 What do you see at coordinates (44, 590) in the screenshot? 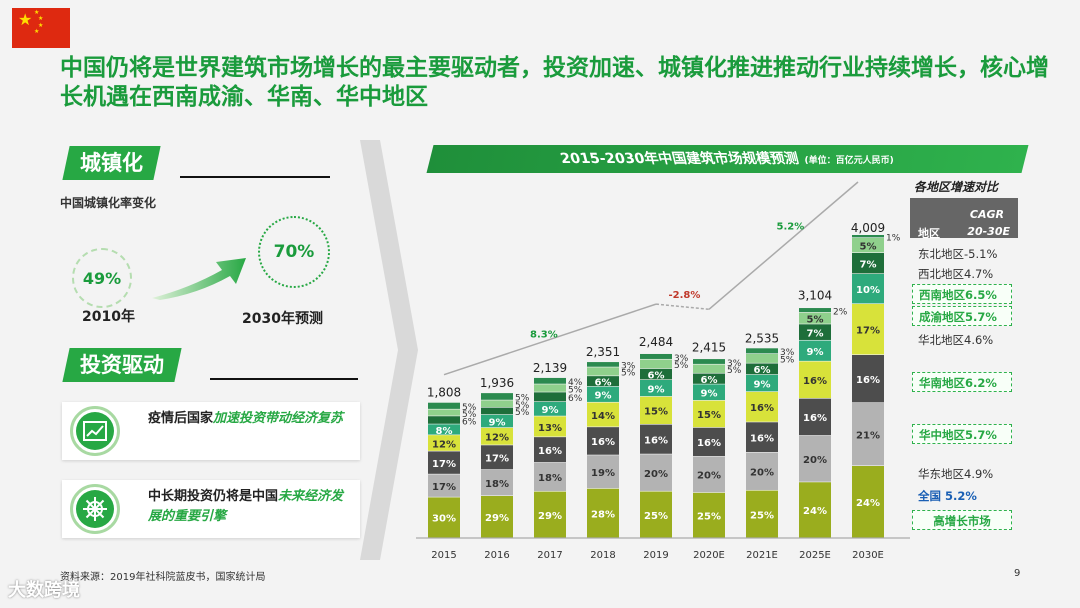
I see `watermark-logo: 大数跨境` at bounding box center [44, 590].